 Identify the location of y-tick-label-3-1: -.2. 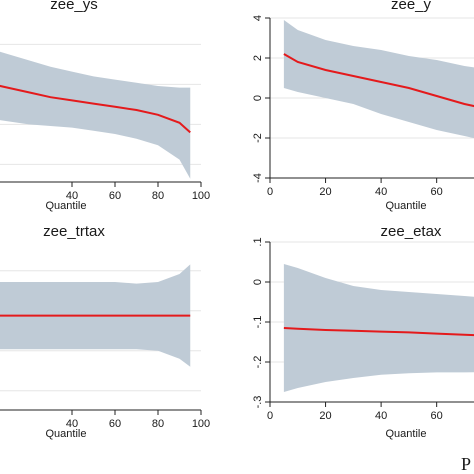
(258, 362).